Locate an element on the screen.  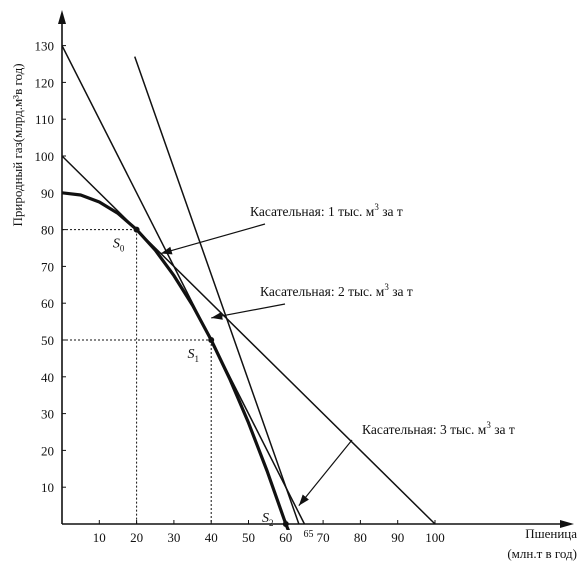
point-label: S2 is located at coordinates (268, 519).